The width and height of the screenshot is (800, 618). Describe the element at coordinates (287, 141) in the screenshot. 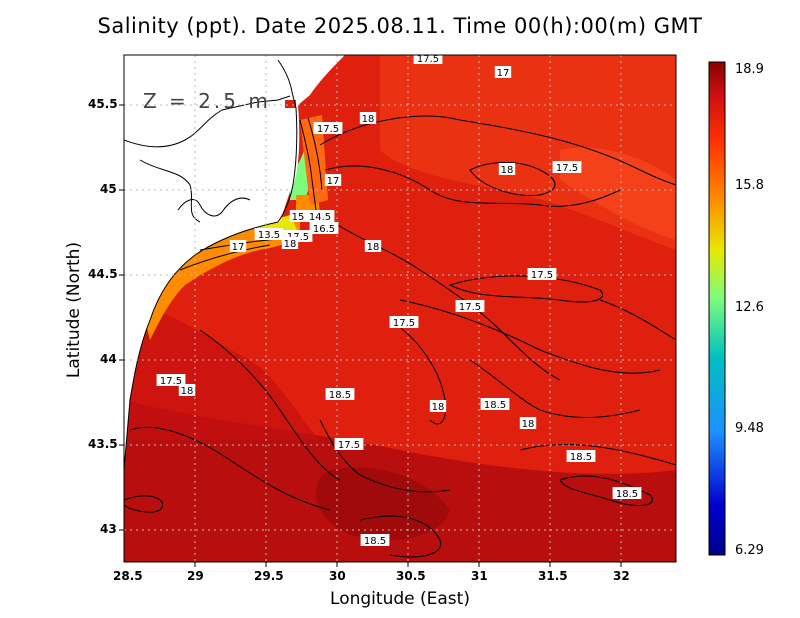

I see `coastline-delta` at that location.